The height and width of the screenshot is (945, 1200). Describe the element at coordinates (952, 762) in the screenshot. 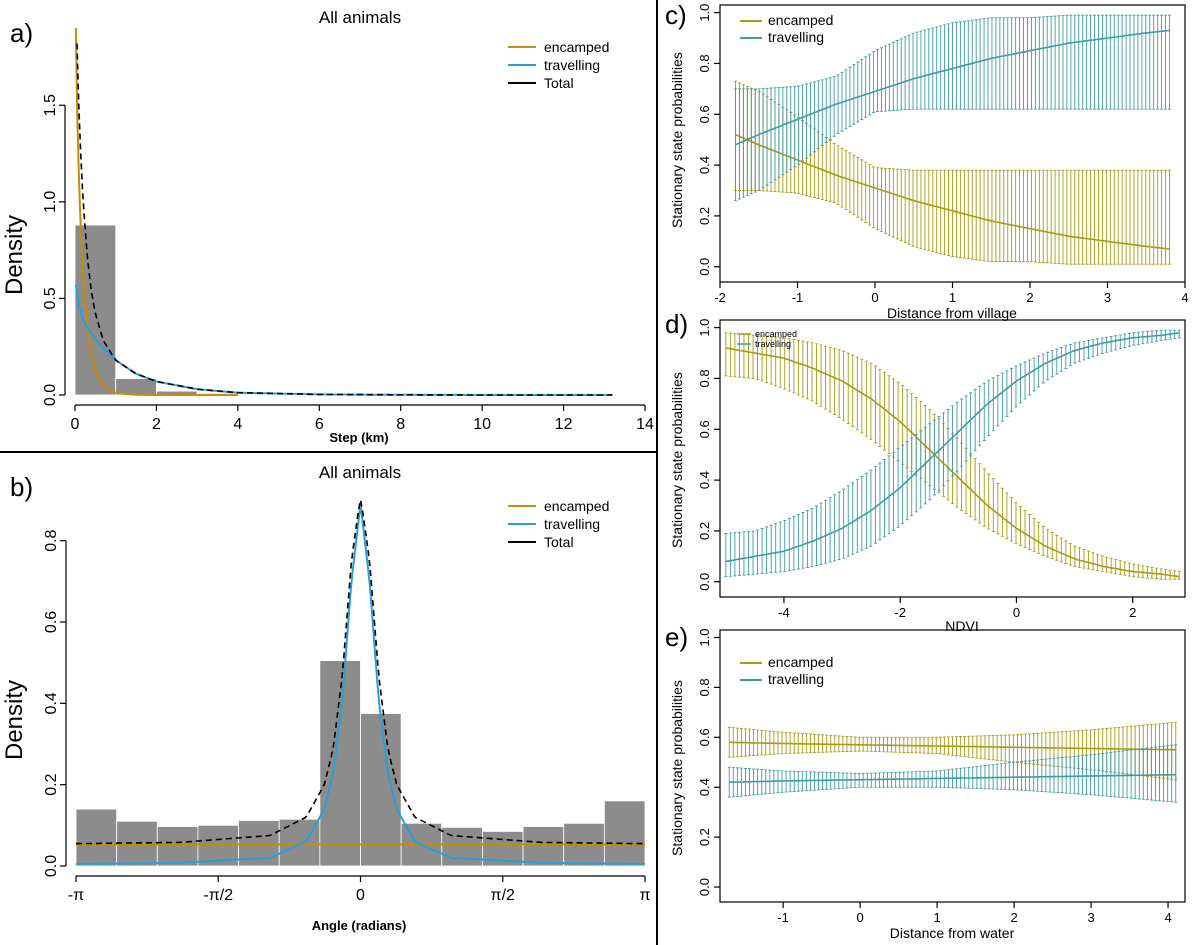

I see `panel-e-plot` at that location.